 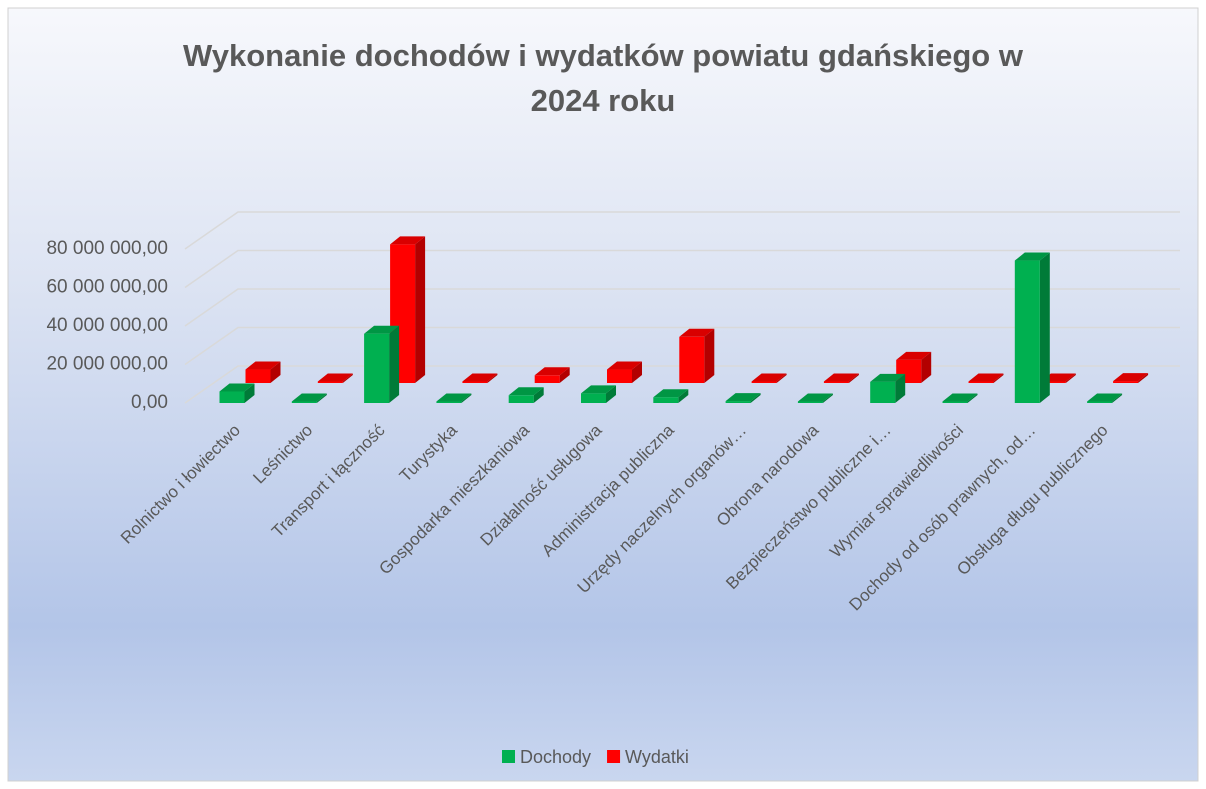 What do you see at coordinates (657, 757) in the screenshot?
I see `legend-label: Wydatki` at bounding box center [657, 757].